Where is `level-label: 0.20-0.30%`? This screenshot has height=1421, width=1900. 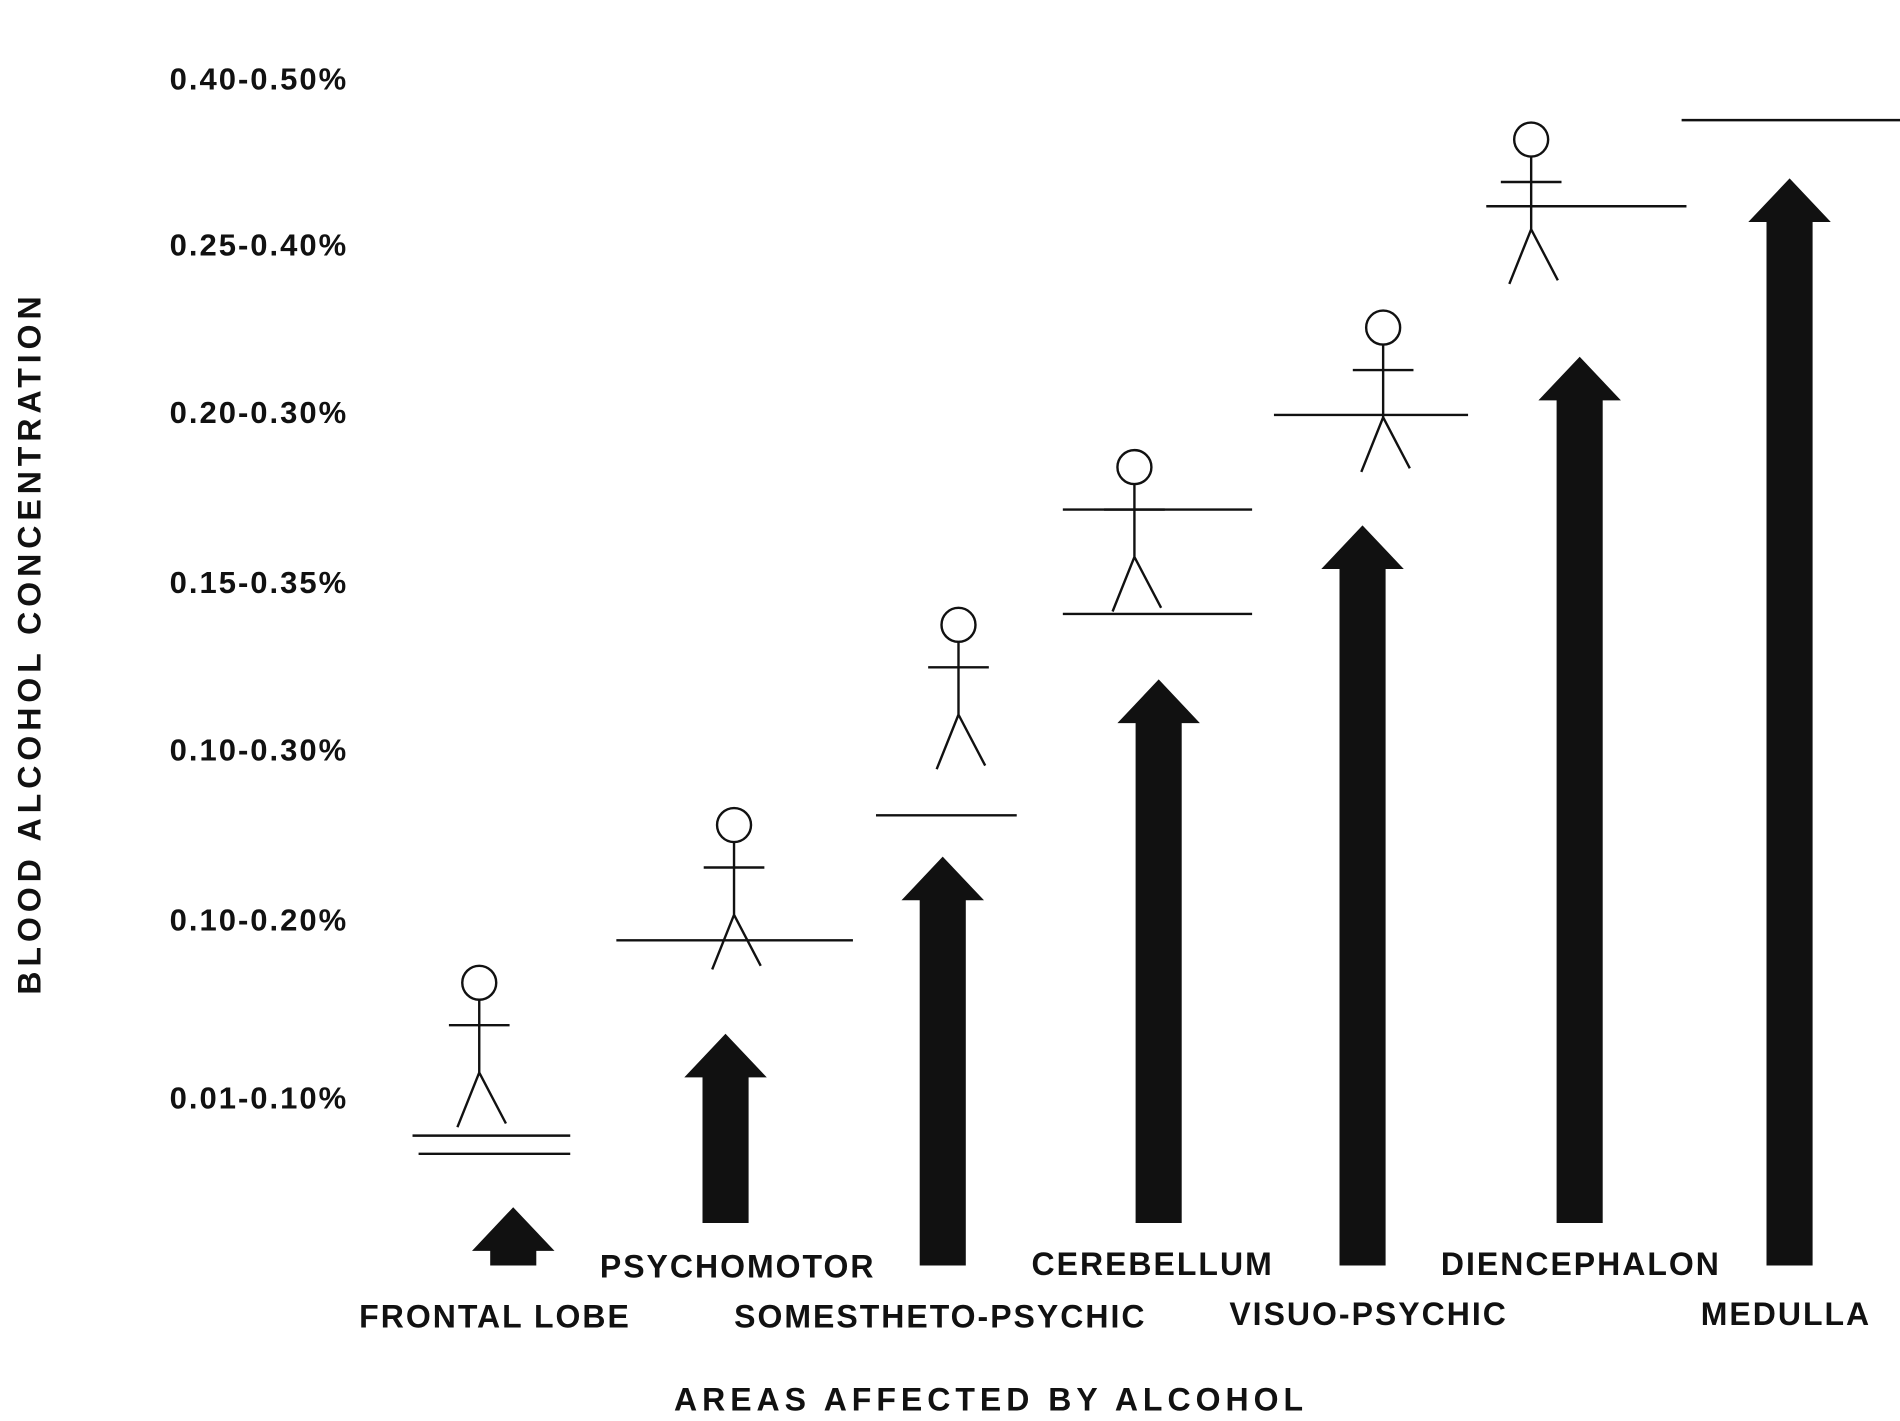 level-label: 0.20-0.30% is located at coordinates (259, 412).